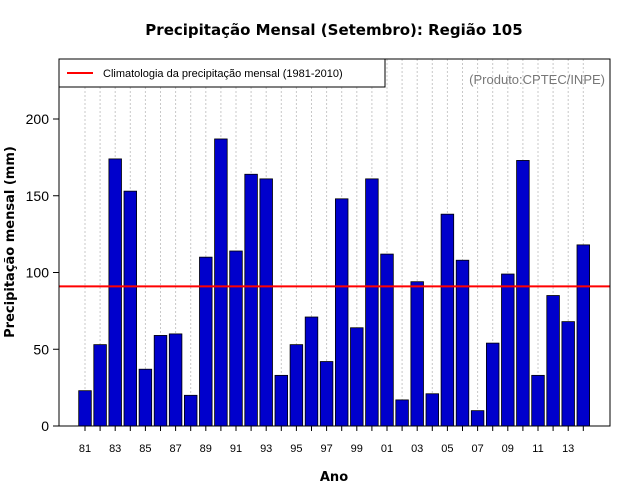 Image resolution: width=640 pixels, height=500 pixels. Describe the element at coordinates (206, 449) in the screenshot. I see `x-tick-label-89: 89` at that location.